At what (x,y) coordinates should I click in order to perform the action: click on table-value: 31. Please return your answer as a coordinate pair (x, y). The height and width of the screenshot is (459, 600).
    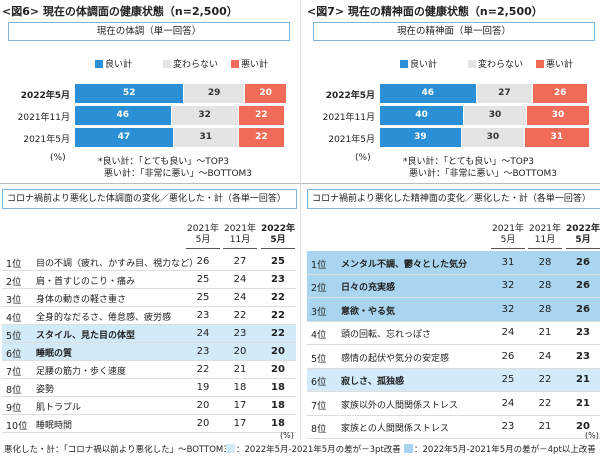
    Looking at the image, I should click on (508, 262).